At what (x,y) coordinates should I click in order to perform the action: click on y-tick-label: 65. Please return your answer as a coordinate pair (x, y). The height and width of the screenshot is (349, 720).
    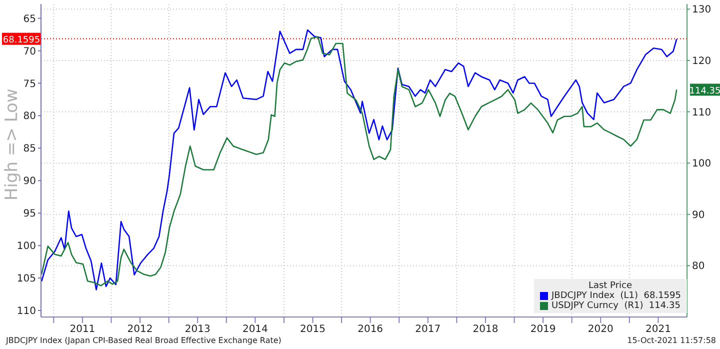
    Looking at the image, I should click on (29, 19).